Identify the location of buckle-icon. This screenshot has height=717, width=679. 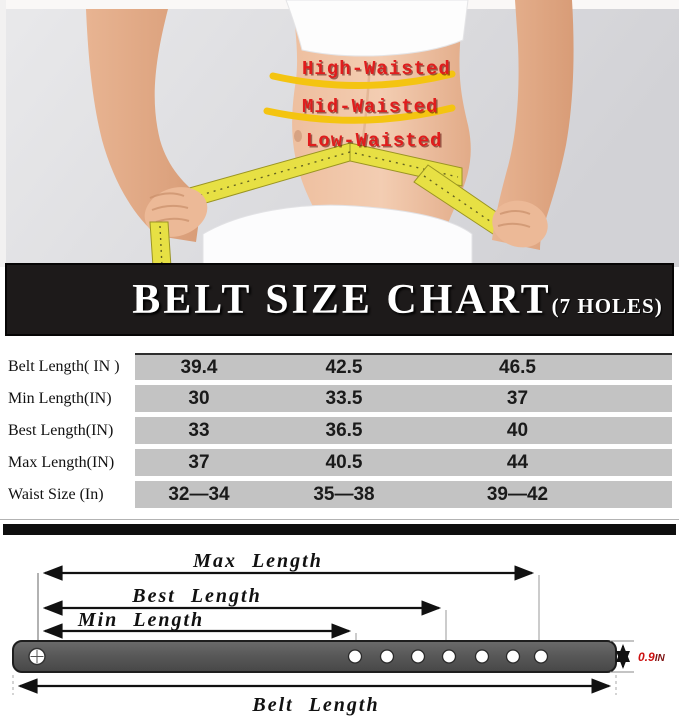
(37, 656).